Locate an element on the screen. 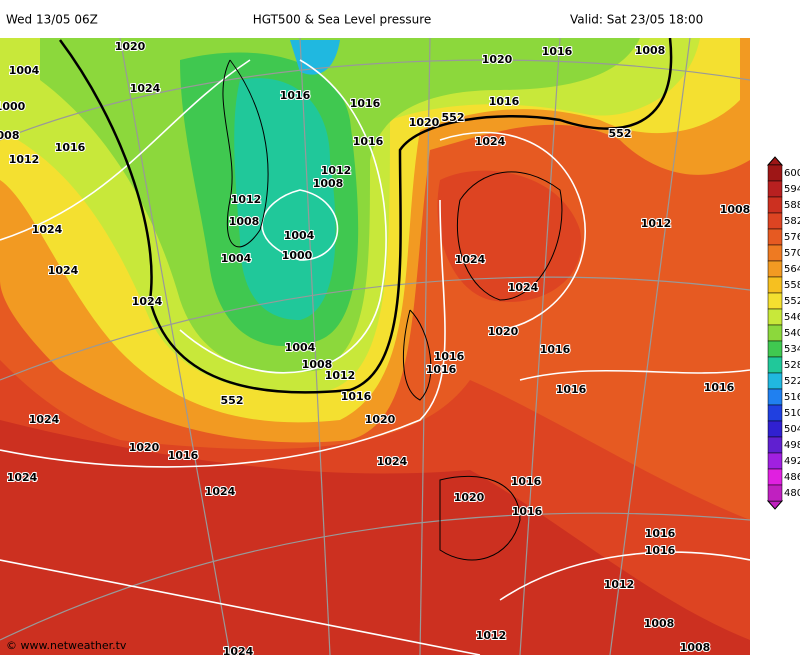 This screenshot has width=800, height=670. colorbar-label: 528 is located at coordinates (792, 365).